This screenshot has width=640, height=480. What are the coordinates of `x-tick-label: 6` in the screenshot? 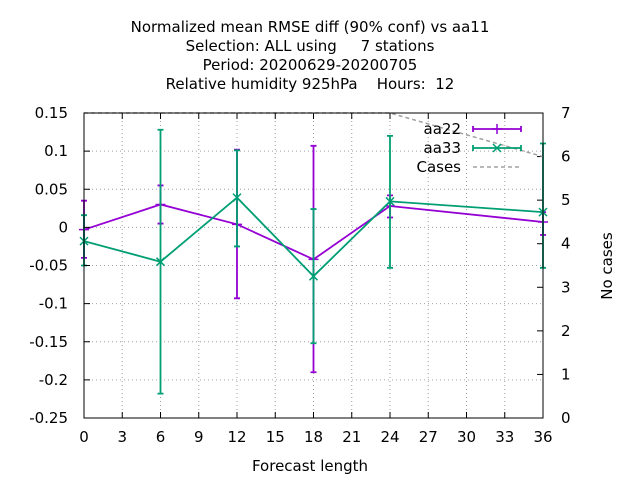 It's located at (161, 437).